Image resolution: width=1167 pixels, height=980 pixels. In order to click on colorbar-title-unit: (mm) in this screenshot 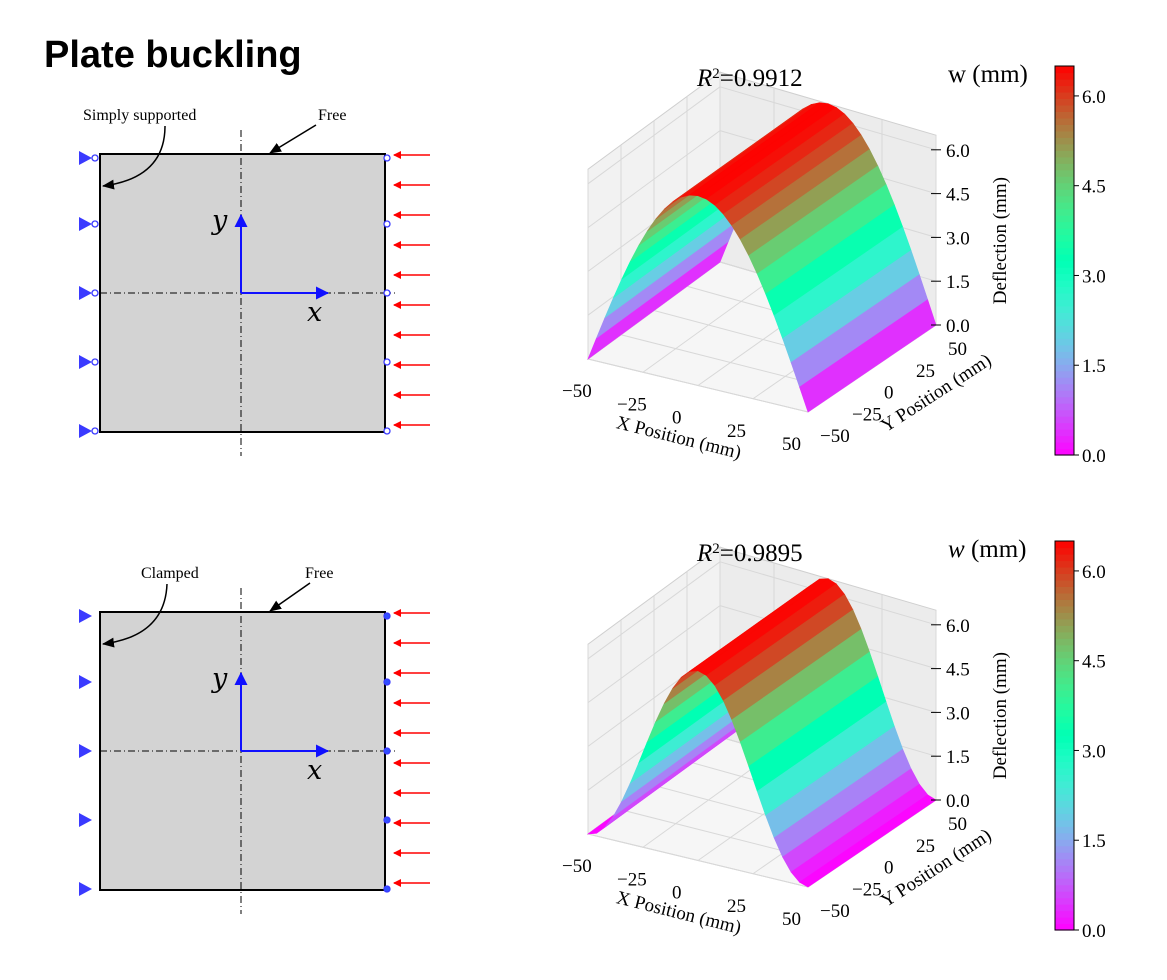, I will do `click(996, 549)`.